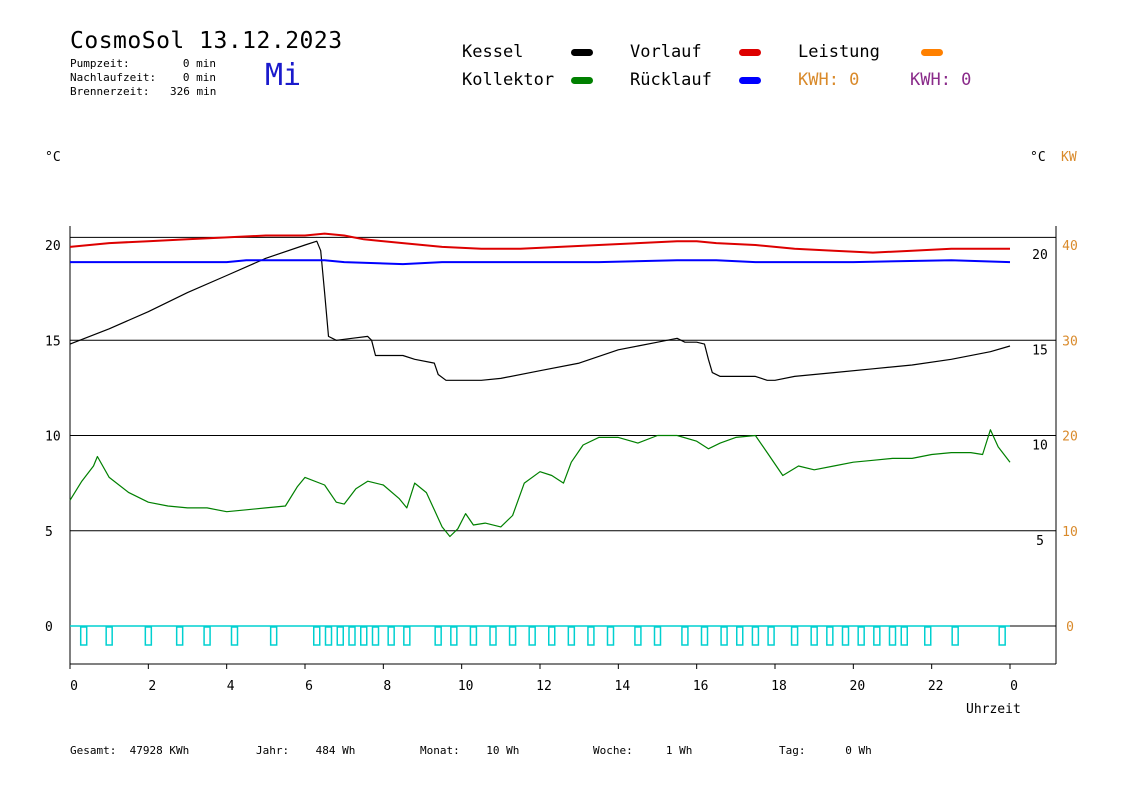  Describe the element at coordinates (1040, 350) in the screenshot. I see `right-temp-tick-label-15: 15` at that location.